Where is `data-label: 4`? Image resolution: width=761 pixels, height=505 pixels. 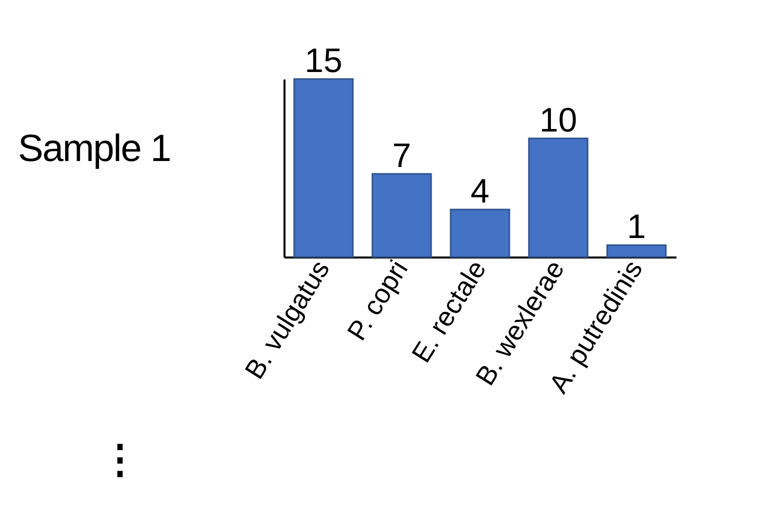
data-label: 4 is located at coordinates (480, 191).